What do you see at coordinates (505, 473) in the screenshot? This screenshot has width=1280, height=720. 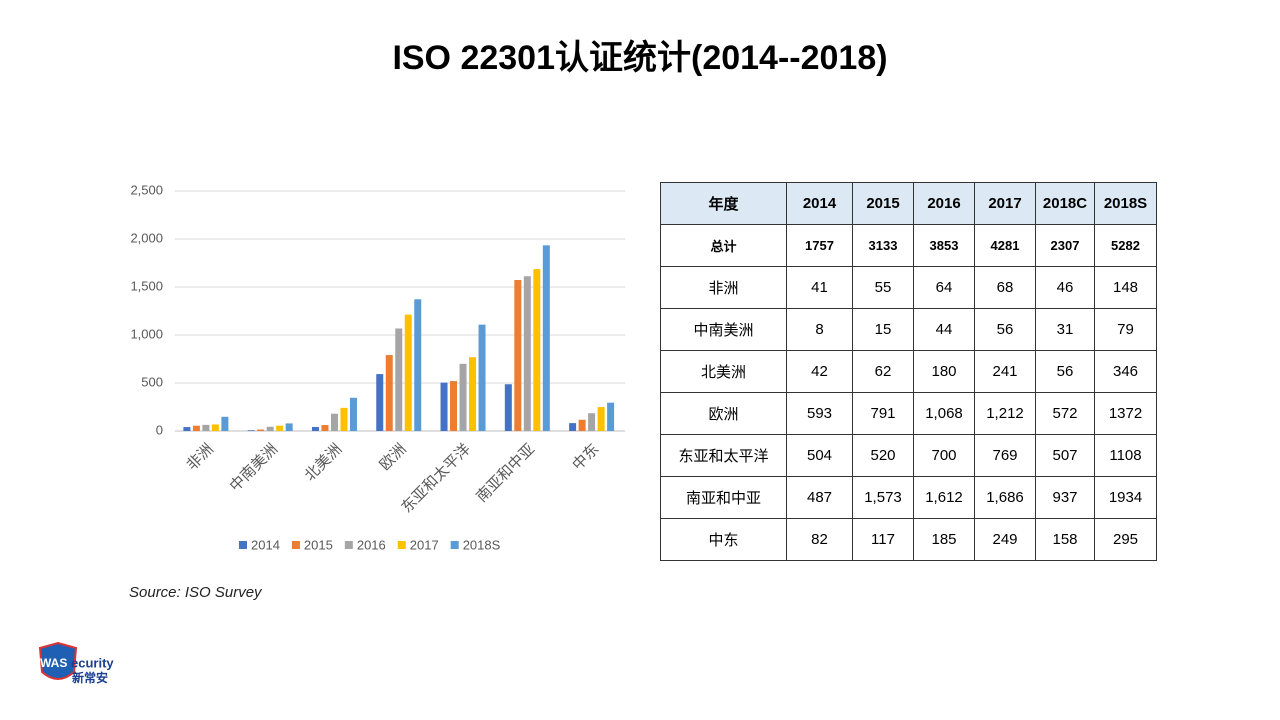 I see `x-tick-label: 南亚和中亚` at bounding box center [505, 473].